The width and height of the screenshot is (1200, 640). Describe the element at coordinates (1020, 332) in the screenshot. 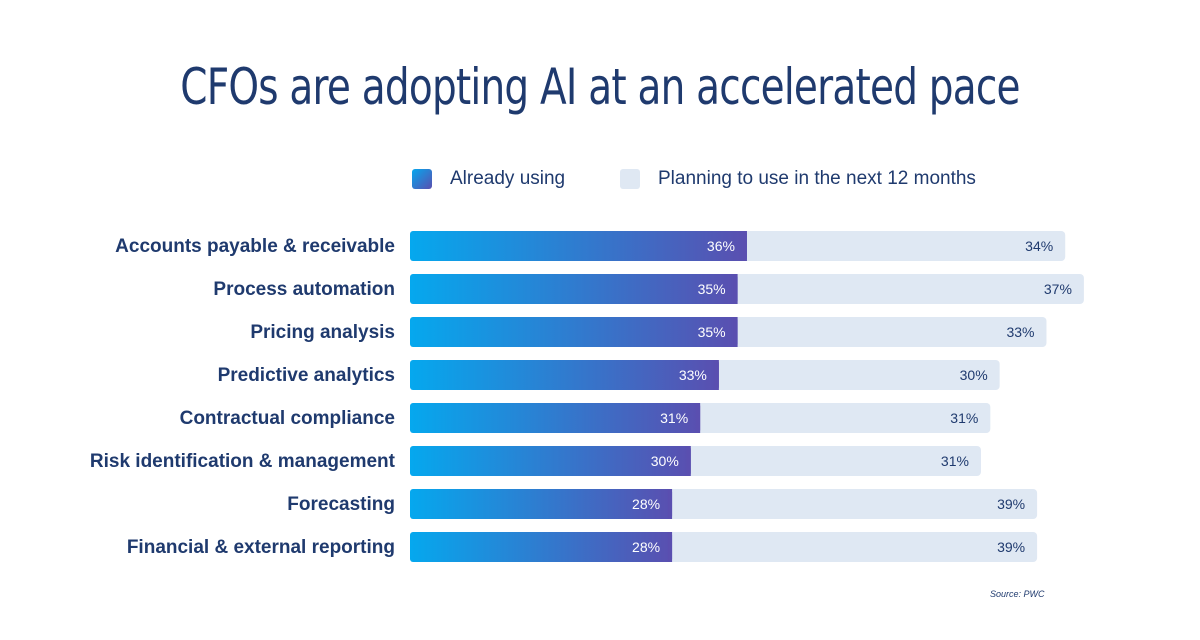

I see `data-label-planning: 33%` at that location.